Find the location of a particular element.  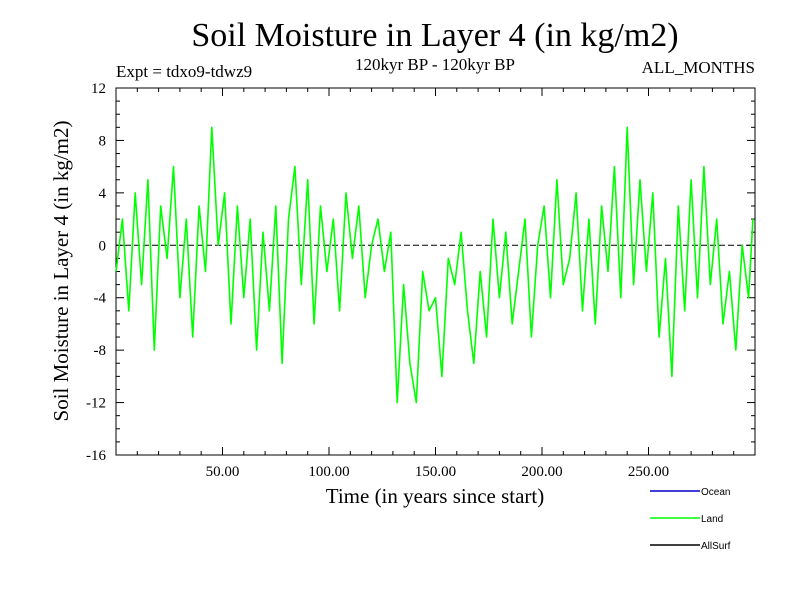

y-tick-label: 12 is located at coordinates (98, 89).